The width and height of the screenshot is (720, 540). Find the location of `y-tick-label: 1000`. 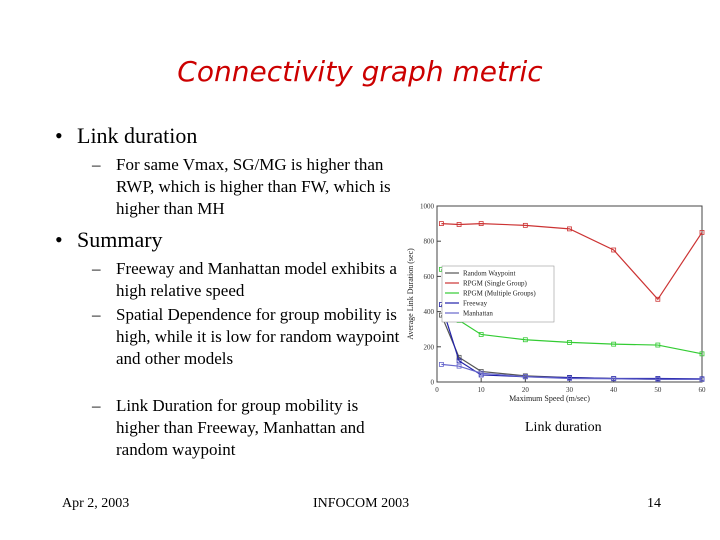

y-tick-label: 1000 is located at coordinates (427, 207).